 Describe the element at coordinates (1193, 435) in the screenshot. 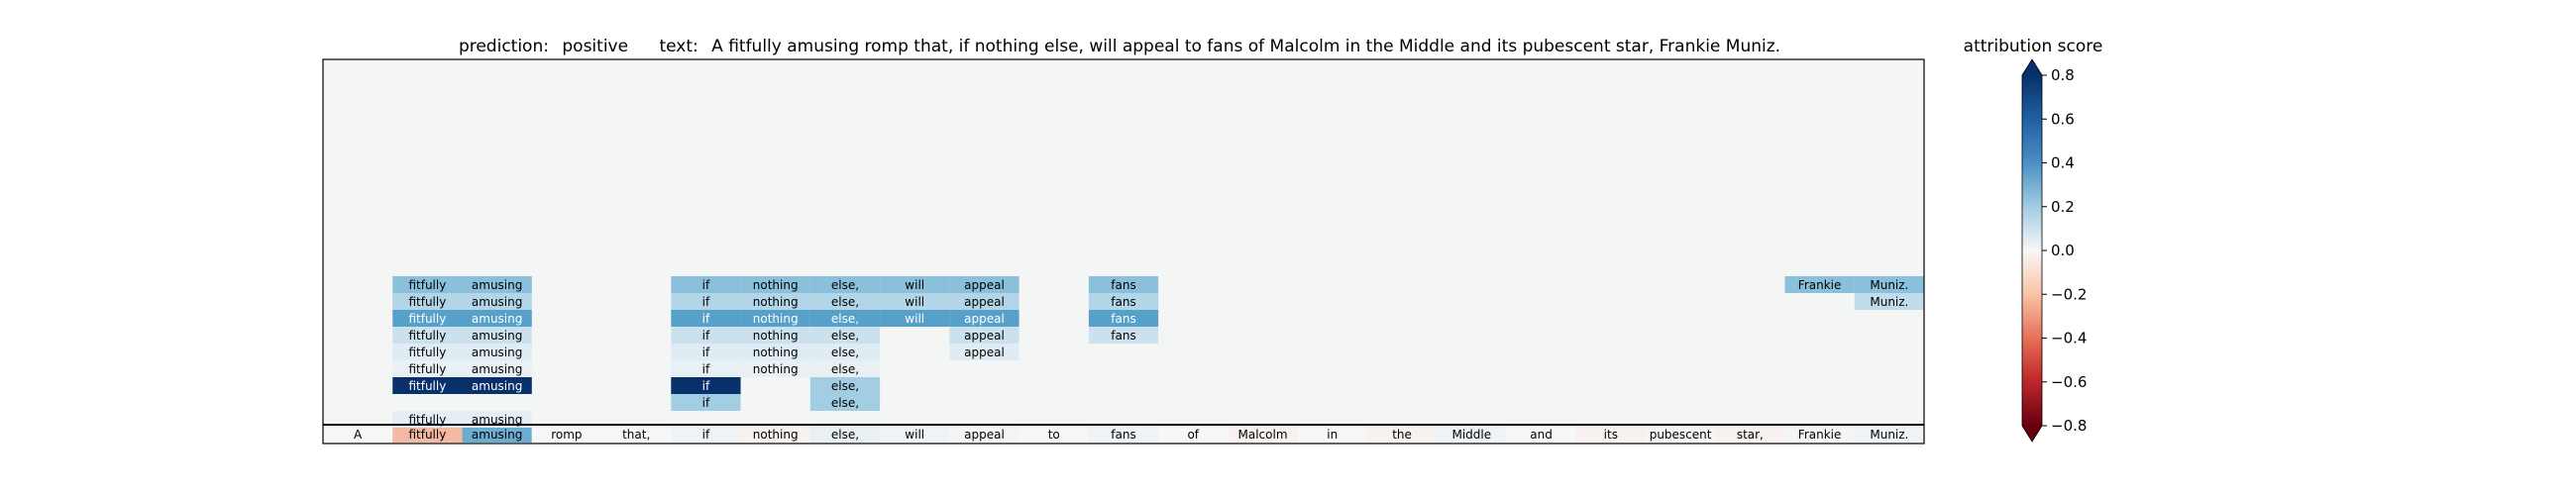

I see `base-token-label: of` at that location.